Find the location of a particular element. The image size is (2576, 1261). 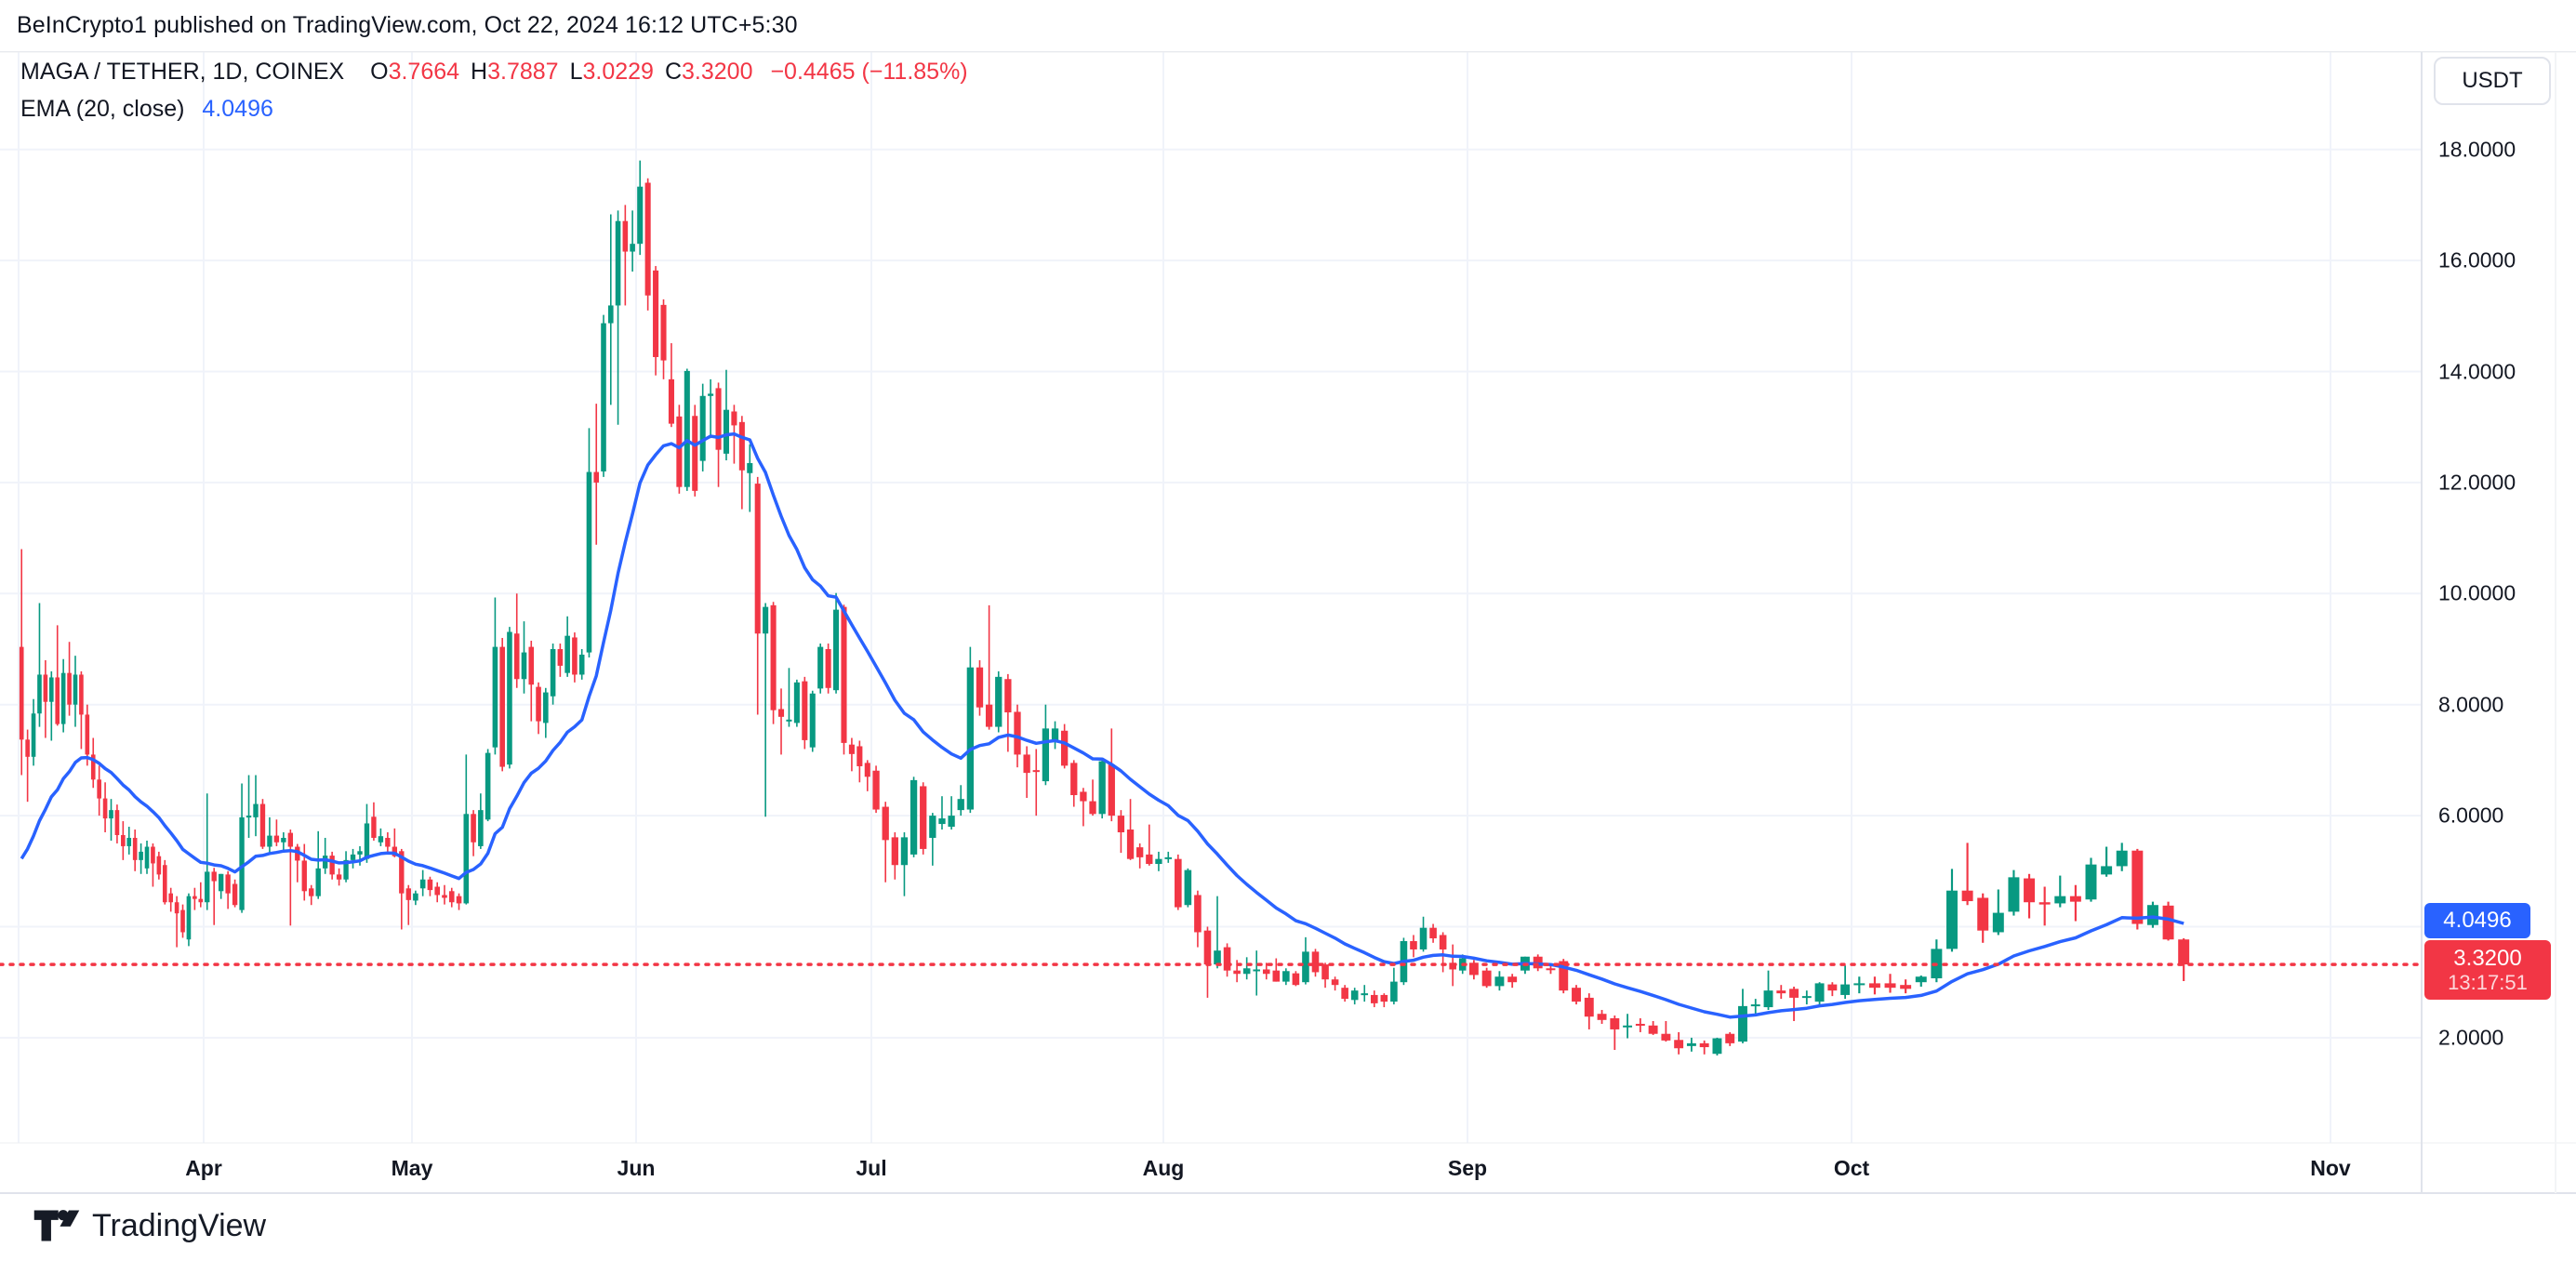

time-axis-label: Jun is located at coordinates (636, 1168).